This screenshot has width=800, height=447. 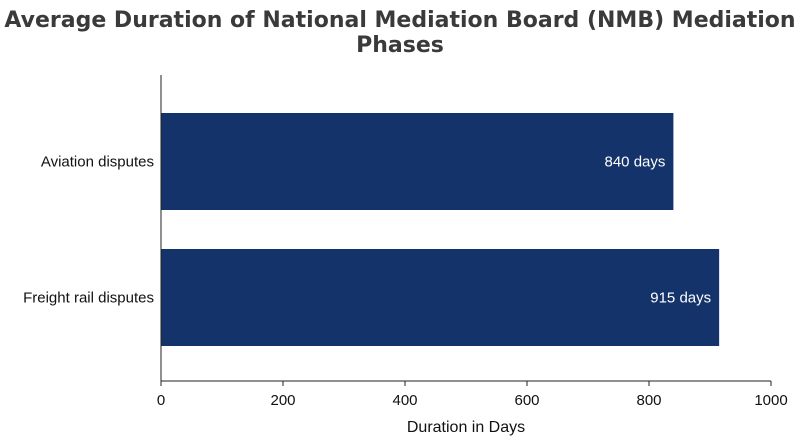 I want to click on category-label-0: Aviation disputes, so click(x=97, y=162).